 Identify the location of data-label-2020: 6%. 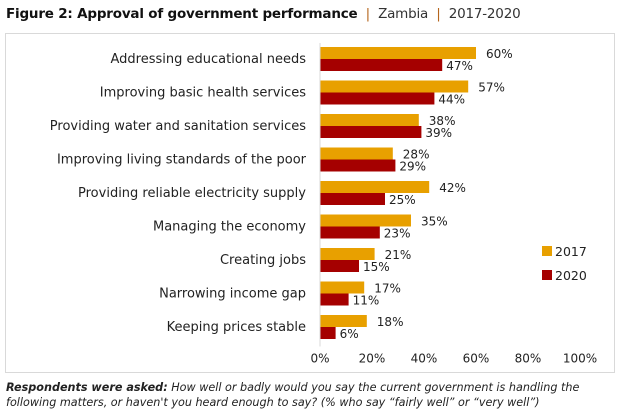
(349, 334).